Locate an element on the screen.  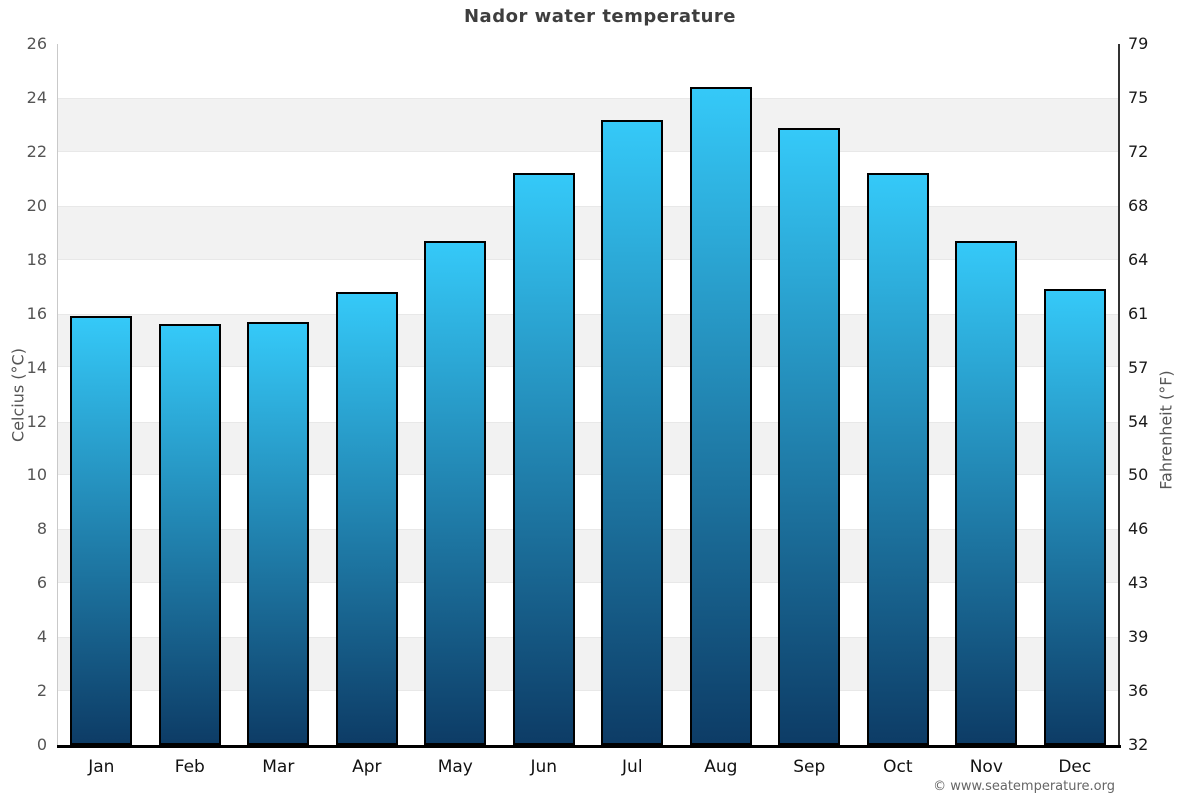
fahrenheit-tick-57: 57 is located at coordinates (1138, 367).